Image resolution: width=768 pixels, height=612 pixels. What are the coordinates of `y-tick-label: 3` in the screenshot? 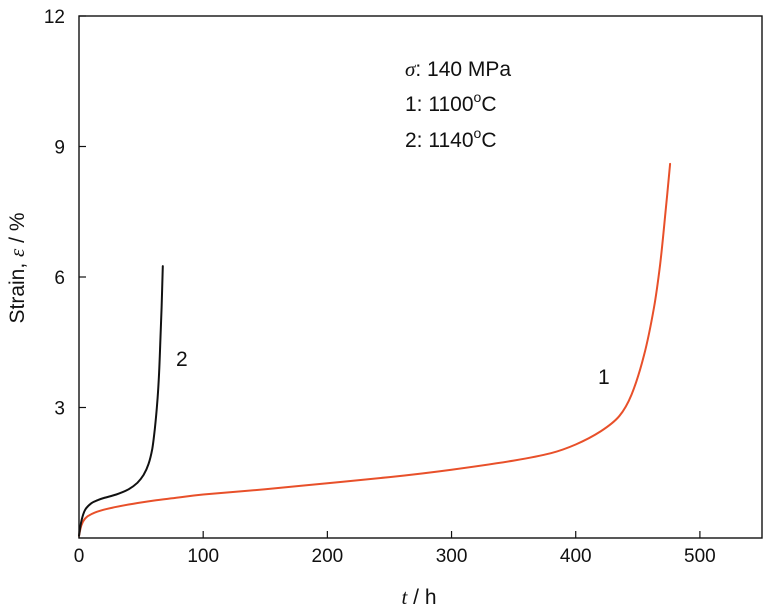 It's located at (59, 409).